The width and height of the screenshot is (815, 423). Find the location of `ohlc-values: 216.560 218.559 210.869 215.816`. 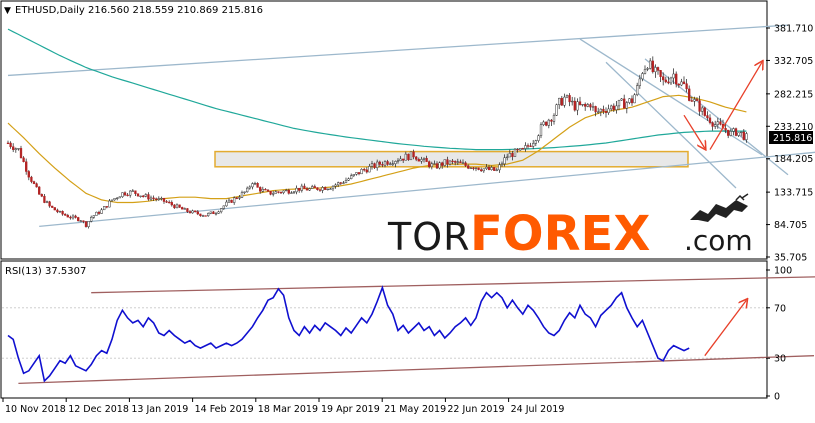

ohlc-values: 216.560 218.559 210.869 215.816 is located at coordinates (175, 10).